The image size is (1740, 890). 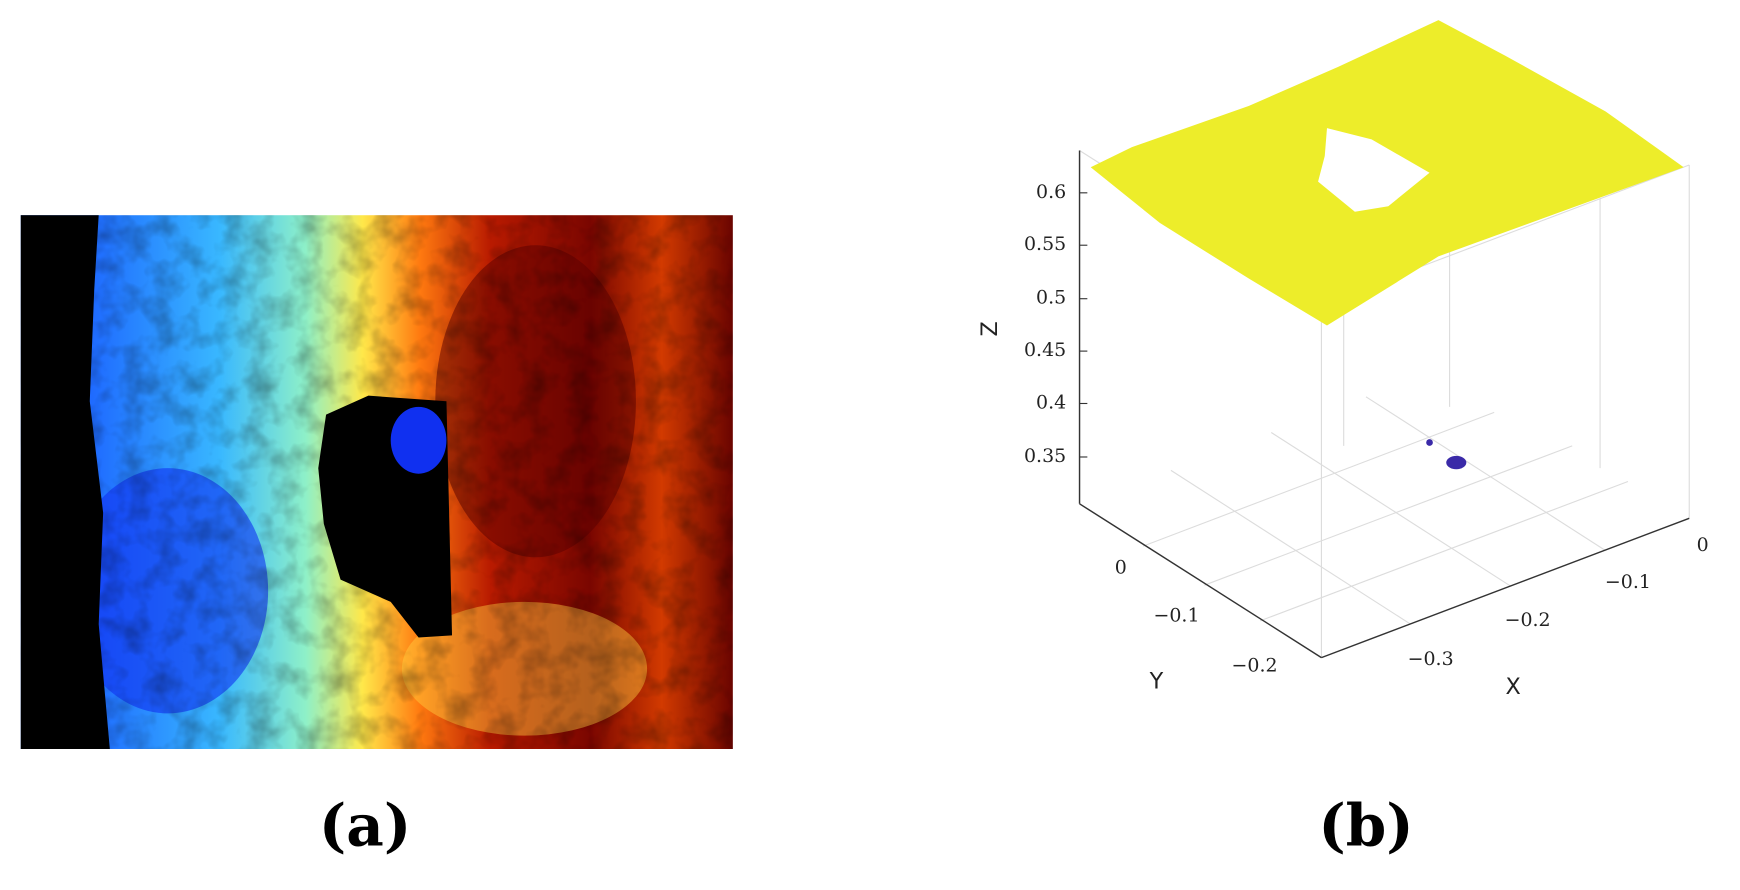 I want to click on z-tick-label: 0.6, so click(x=1051, y=192).